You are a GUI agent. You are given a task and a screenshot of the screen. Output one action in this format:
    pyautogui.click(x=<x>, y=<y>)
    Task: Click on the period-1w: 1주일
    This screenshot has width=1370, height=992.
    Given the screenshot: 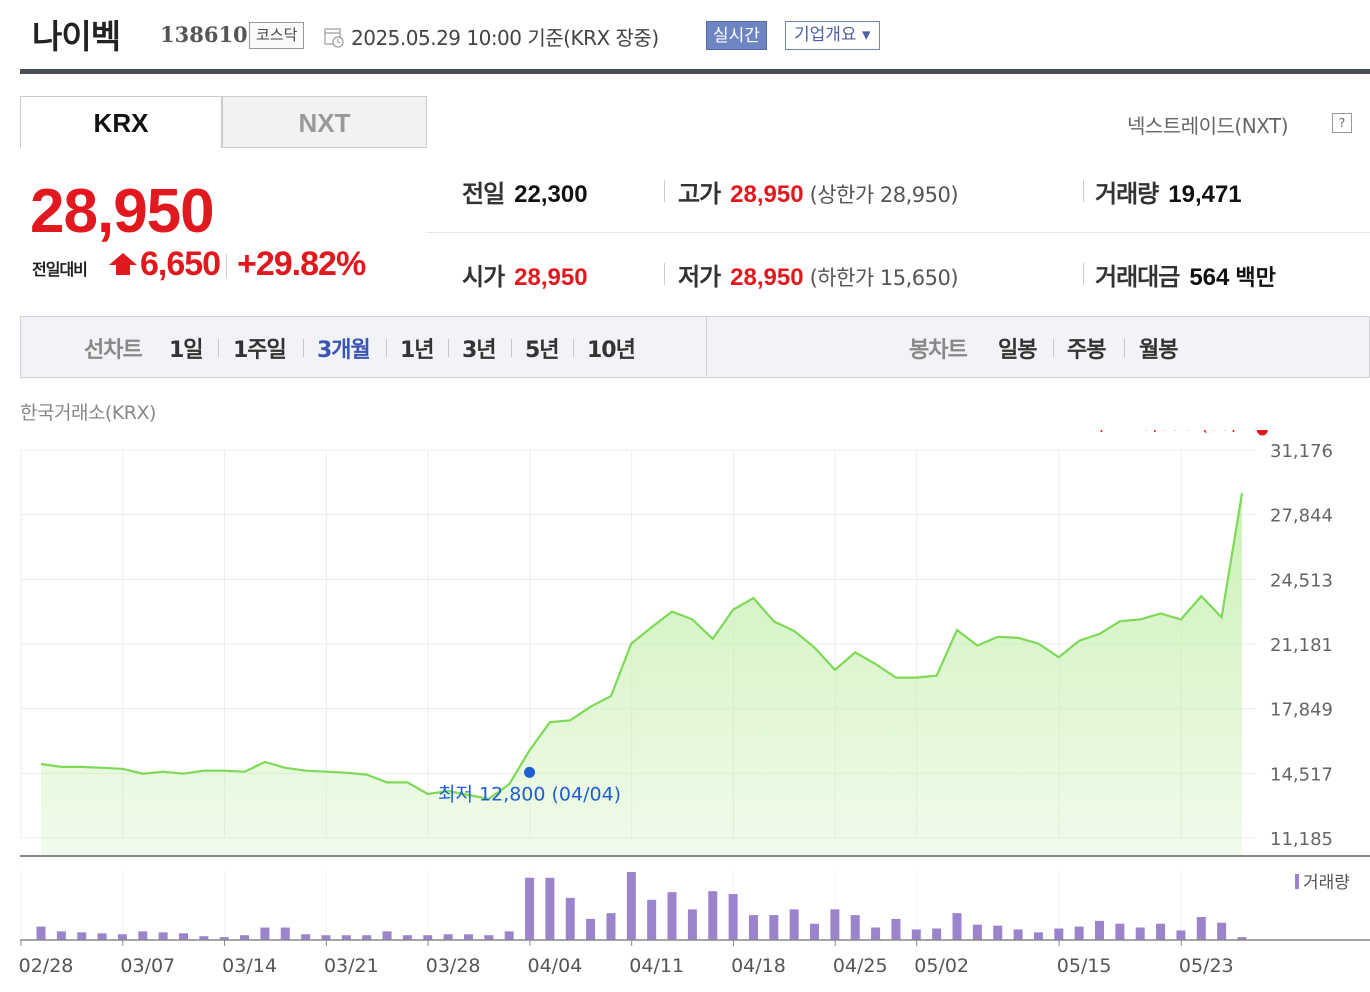 What is the action you would take?
    pyautogui.click(x=260, y=350)
    